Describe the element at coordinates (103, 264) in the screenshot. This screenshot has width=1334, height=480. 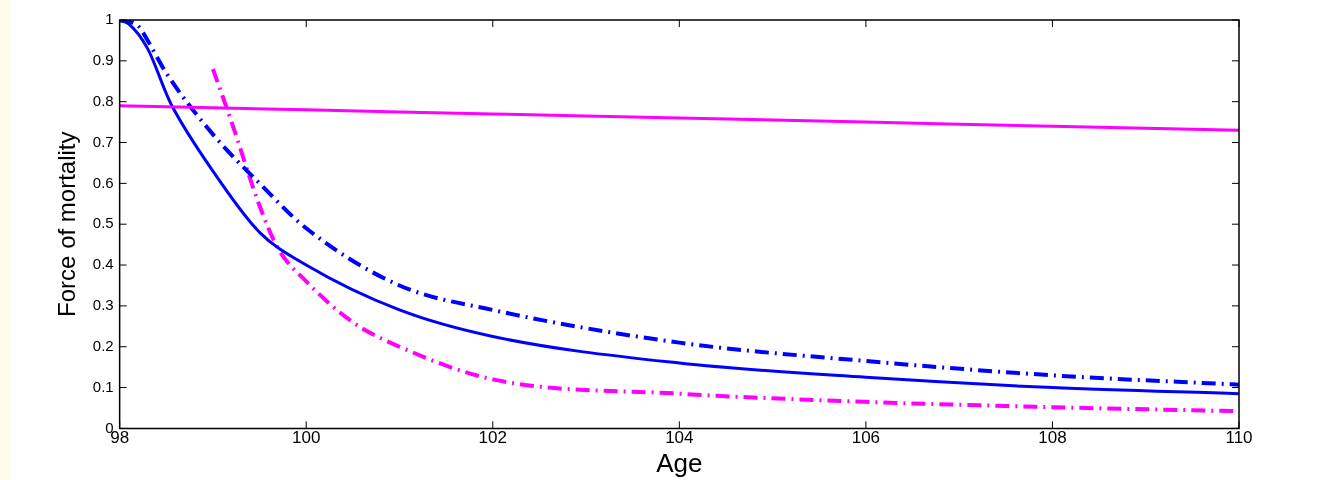
I see `y-tick-label: 0.4` at that location.